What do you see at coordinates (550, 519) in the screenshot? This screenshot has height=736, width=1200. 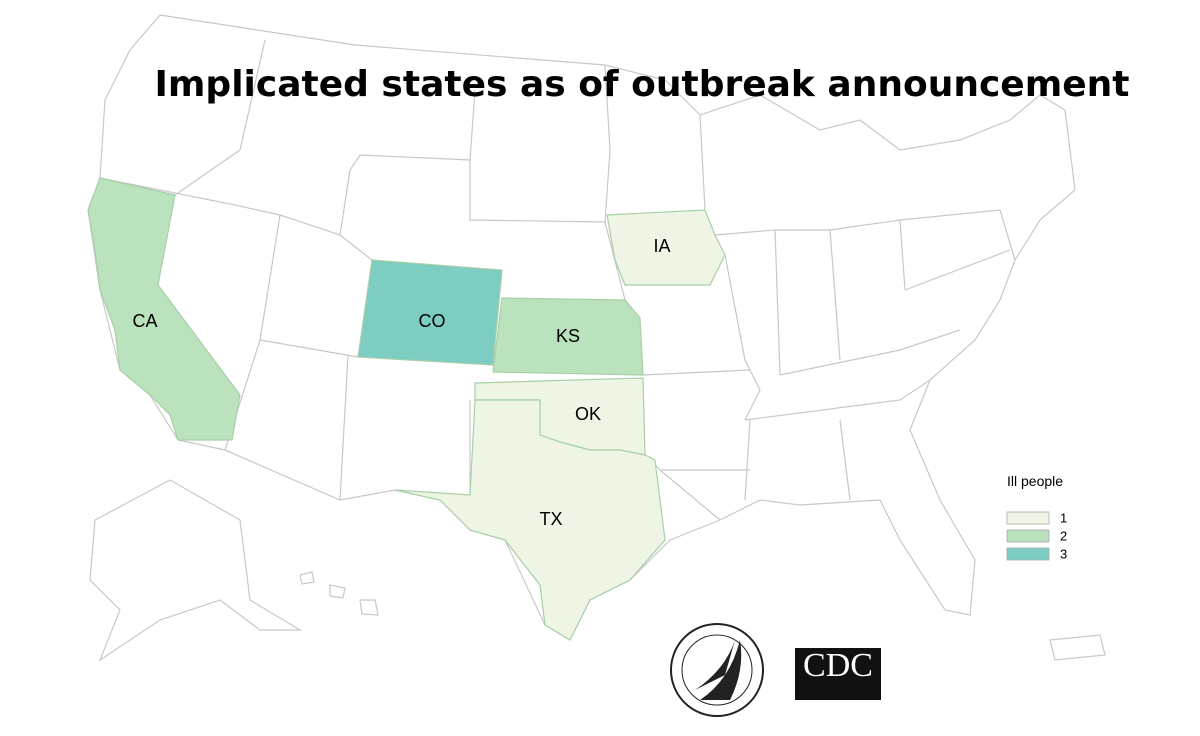 I see `state-label: TX` at bounding box center [550, 519].